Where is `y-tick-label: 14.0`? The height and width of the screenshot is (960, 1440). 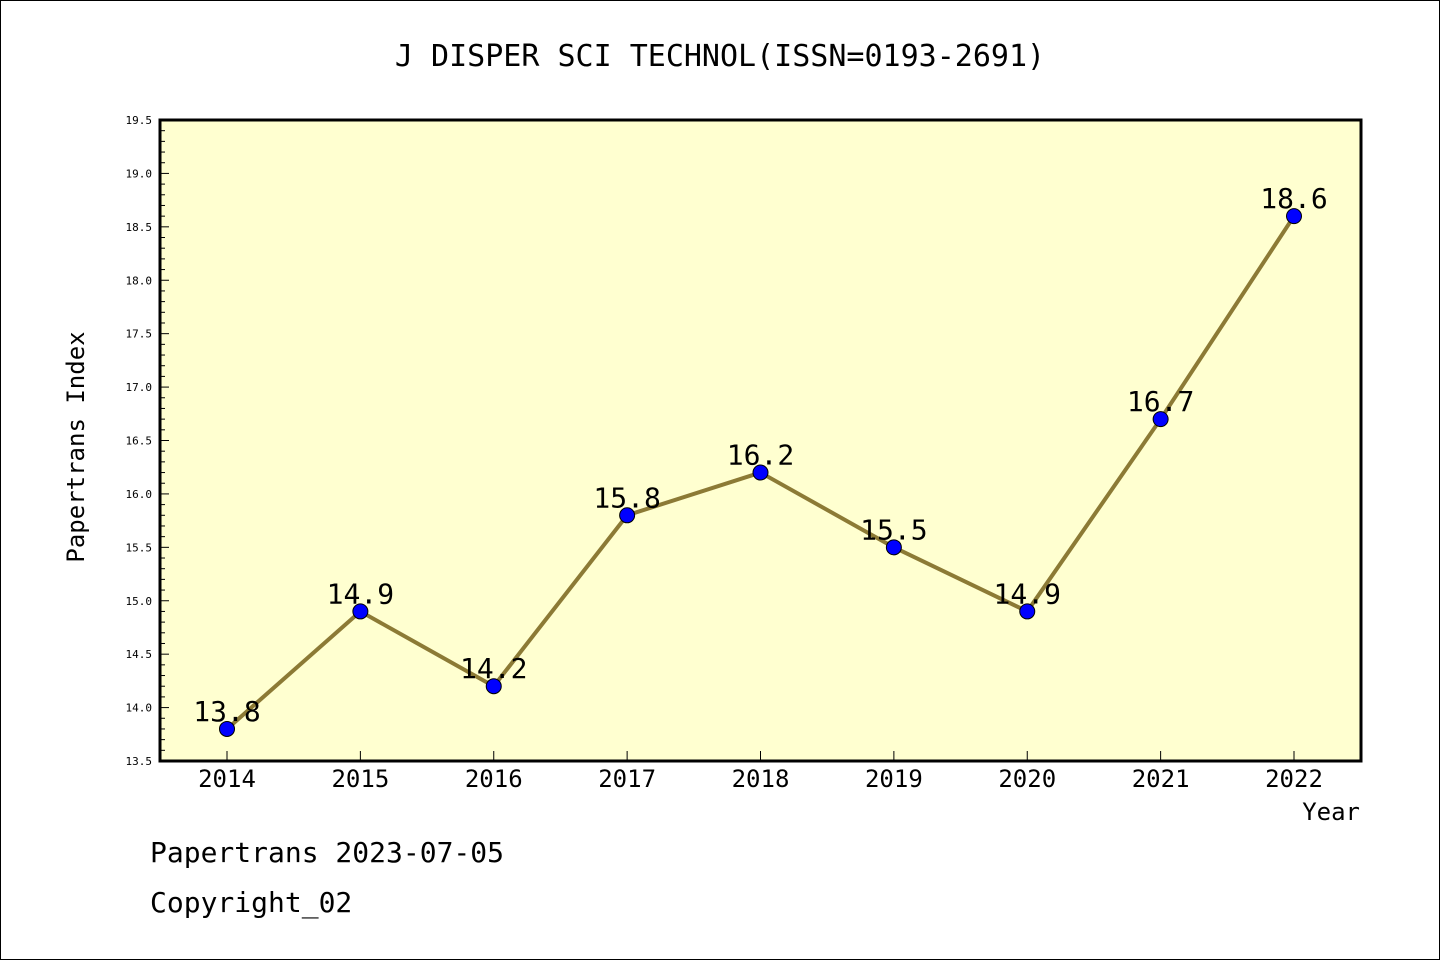
y-tick-label: 14.0 is located at coordinates (139, 708).